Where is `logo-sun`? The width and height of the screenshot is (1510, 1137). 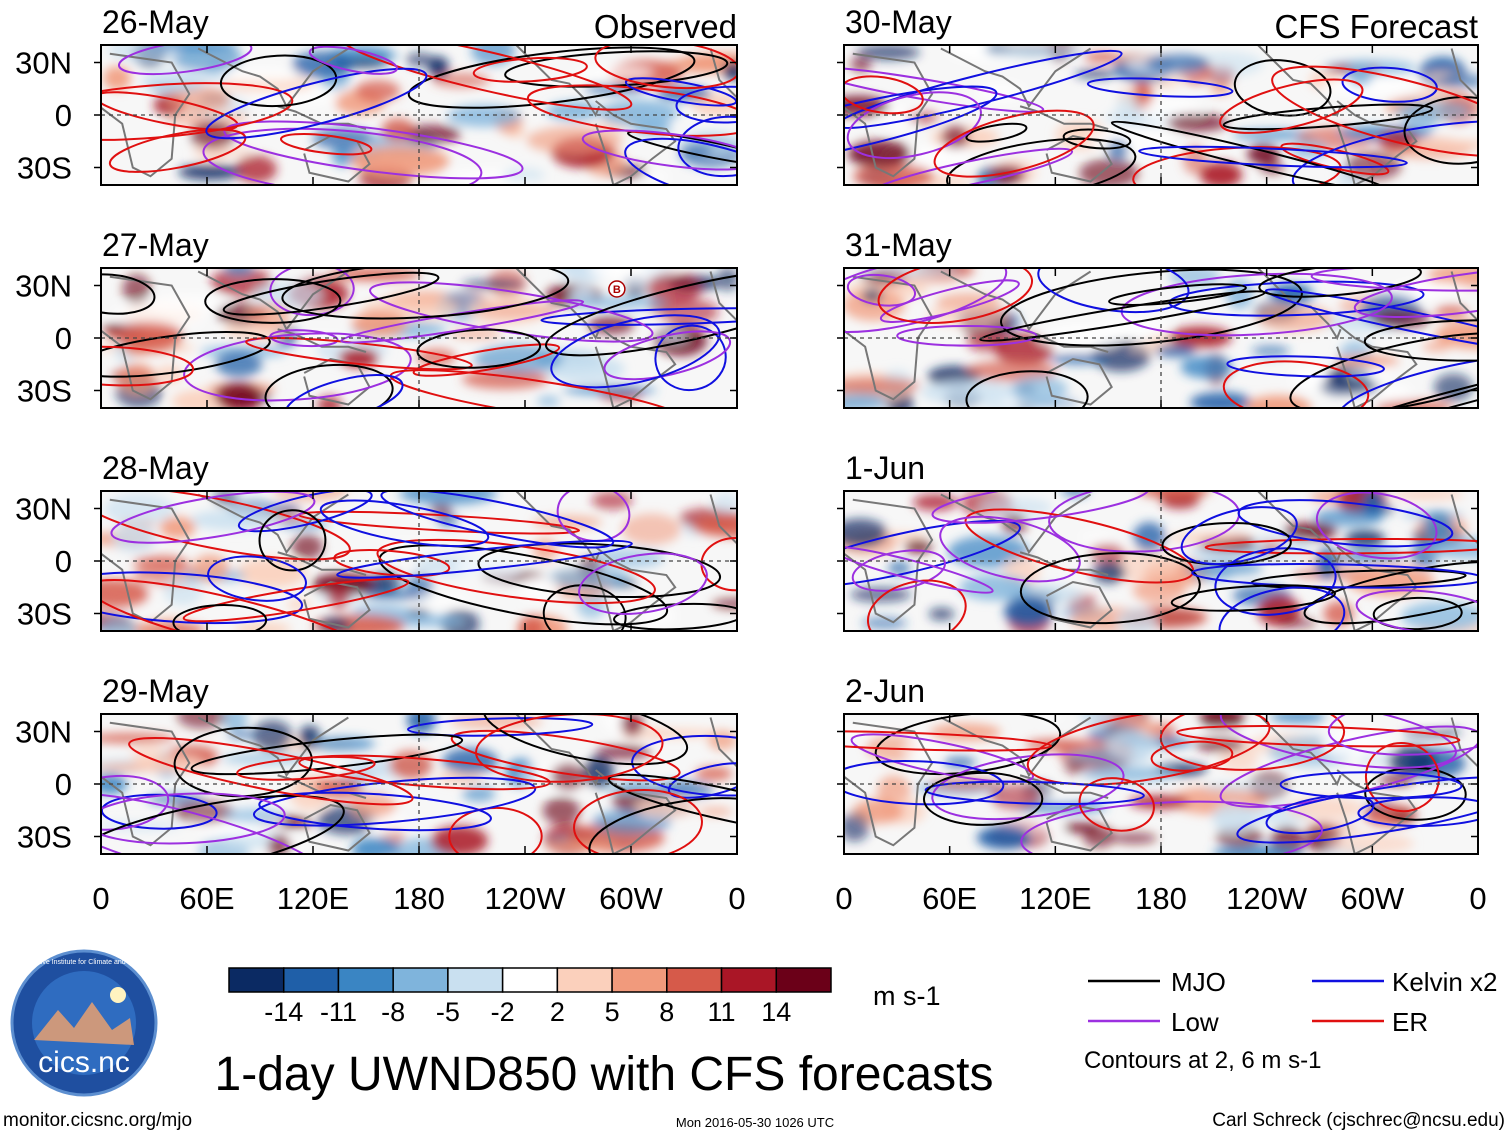 logo-sun is located at coordinates (118, 995).